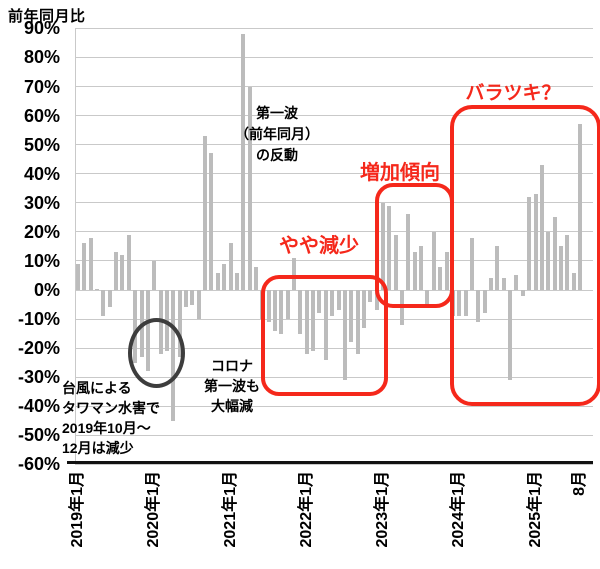 This screenshot has height=569, width=600. I want to click on y-tick-label-10: 10%, so click(41, 260).